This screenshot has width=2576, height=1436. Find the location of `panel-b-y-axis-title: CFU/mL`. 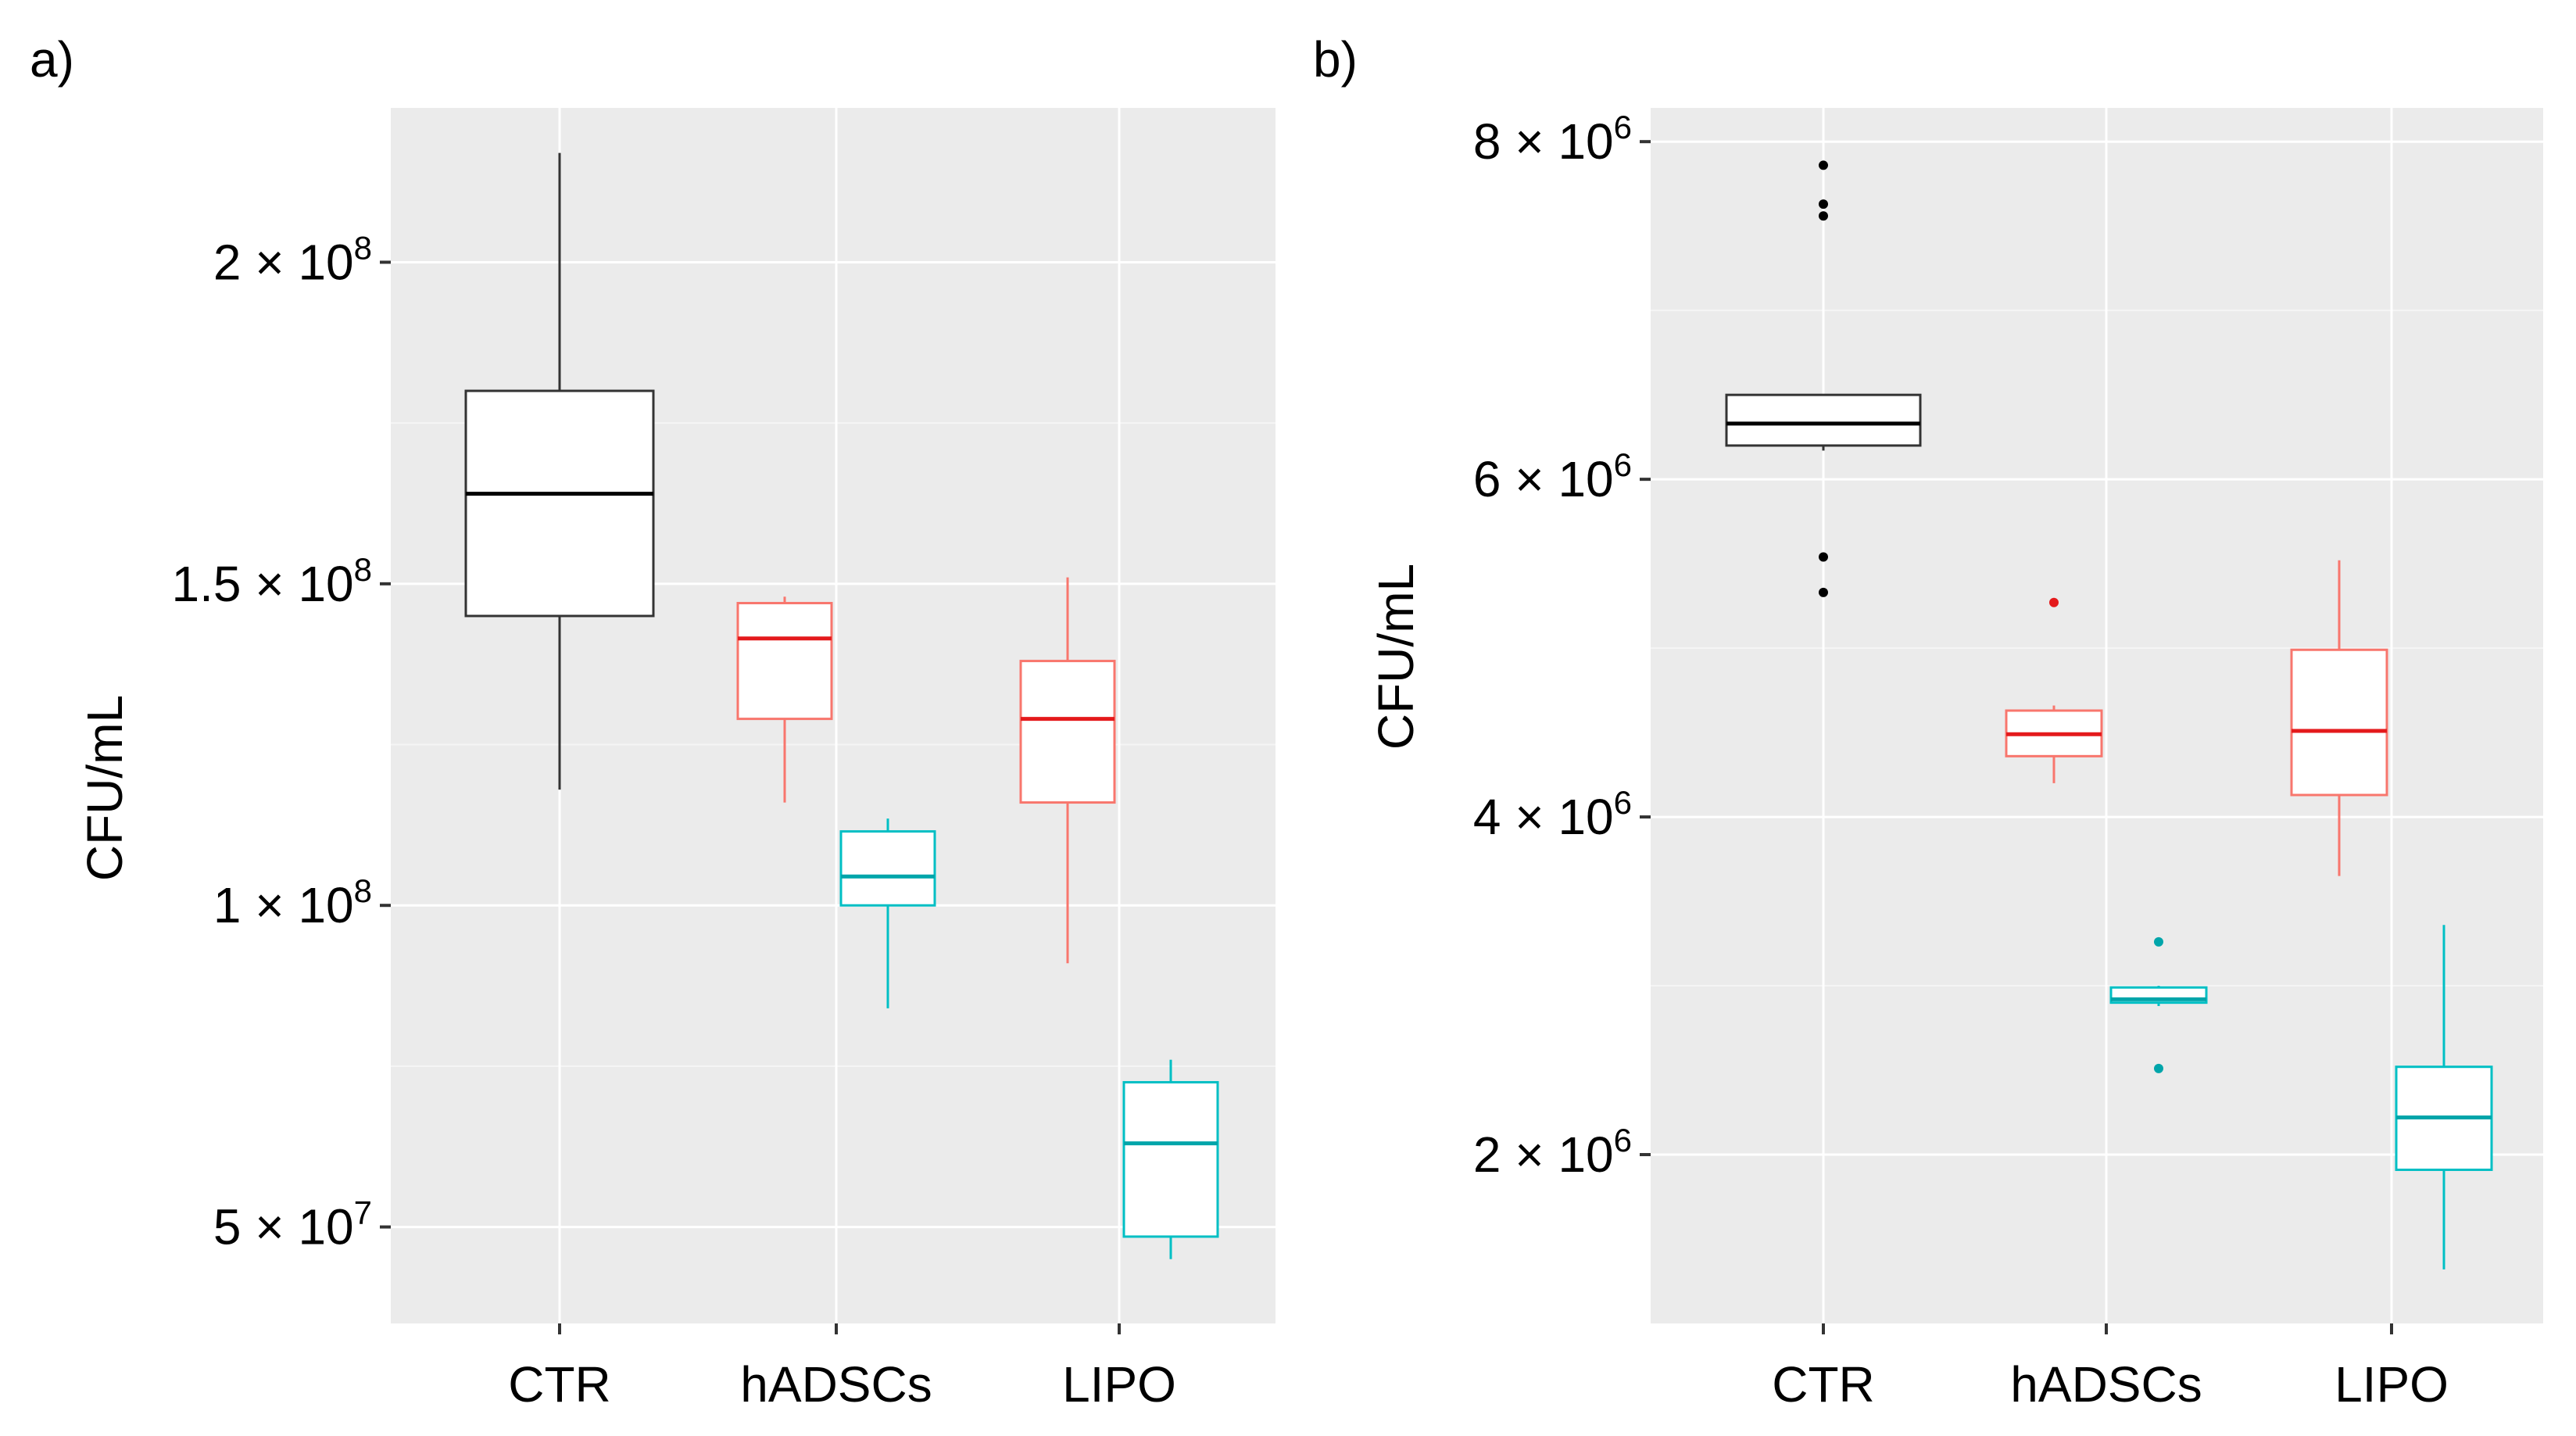

panel-b-y-axis-title: CFU/mL is located at coordinates (1396, 657).